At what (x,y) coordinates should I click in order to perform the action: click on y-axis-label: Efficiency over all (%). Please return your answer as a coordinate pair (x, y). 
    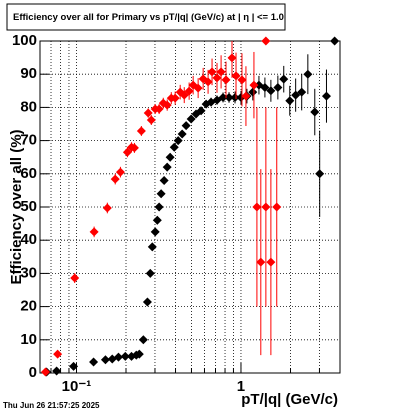
    Looking at the image, I should click on (16, 206).